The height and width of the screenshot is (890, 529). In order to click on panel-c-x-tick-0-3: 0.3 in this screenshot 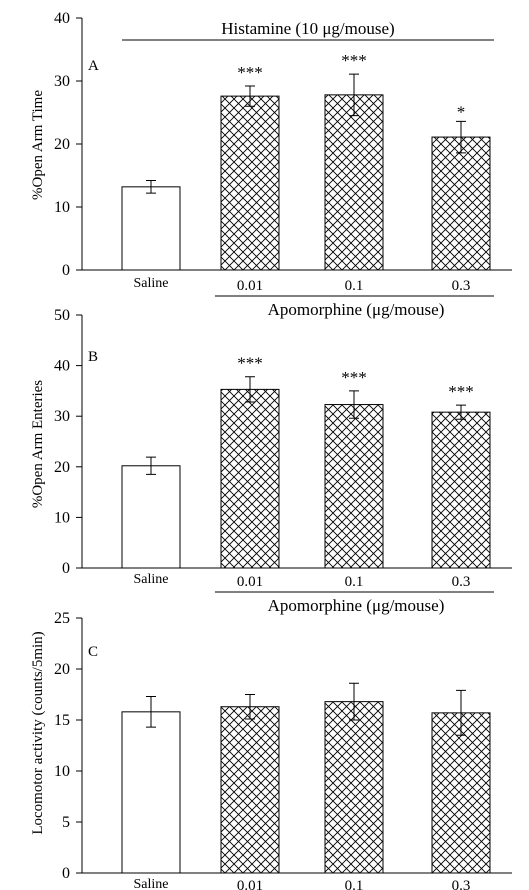, I will do `click(461, 884)`.